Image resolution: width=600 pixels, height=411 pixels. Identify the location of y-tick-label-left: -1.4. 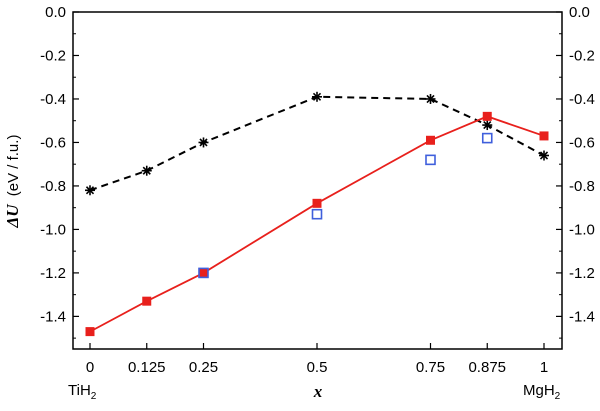
(53, 316).